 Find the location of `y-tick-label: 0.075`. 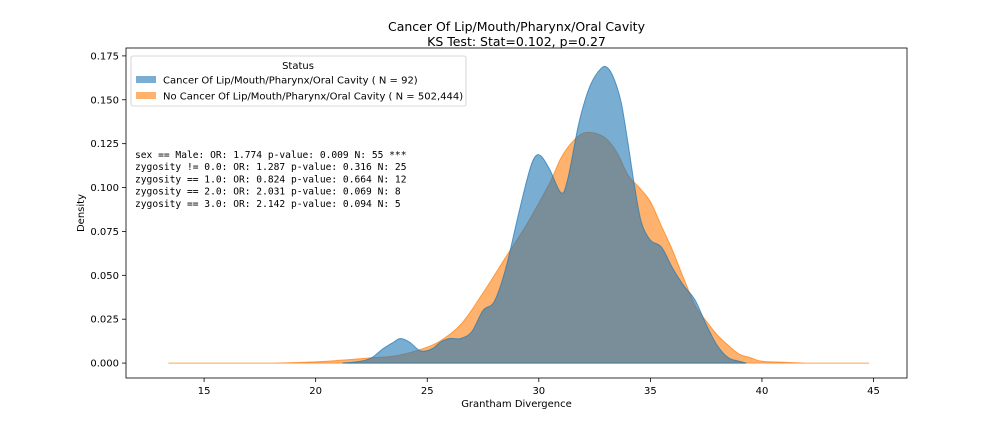

y-tick-label: 0.075 is located at coordinates (104, 232).